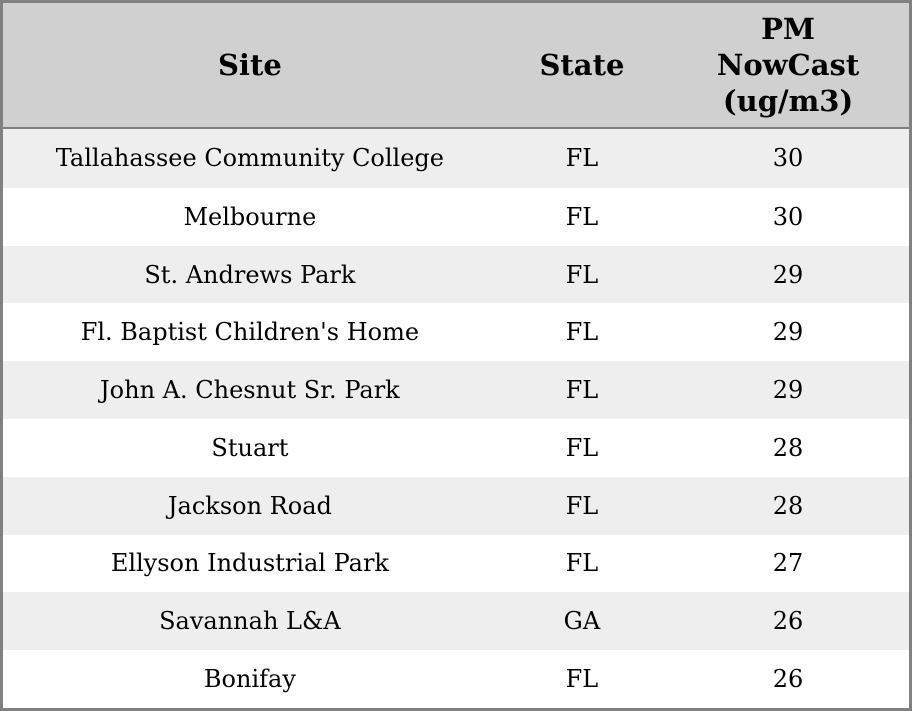 The image size is (912, 711). What do you see at coordinates (456, 332) in the screenshot?
I see `table-row: Fl. Baptist Children's Home FL 29` at bounding box center [456, 332].